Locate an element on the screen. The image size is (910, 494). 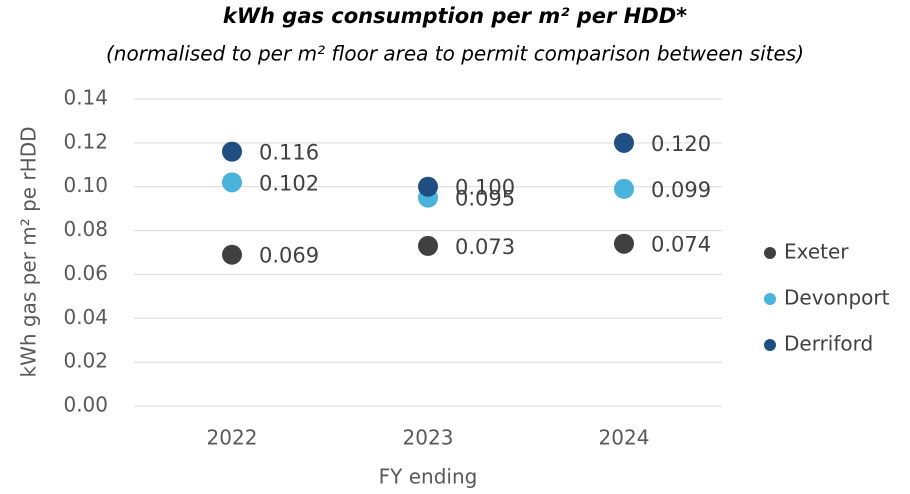
data-label: 0.102 is located at coordinates (289, 183).